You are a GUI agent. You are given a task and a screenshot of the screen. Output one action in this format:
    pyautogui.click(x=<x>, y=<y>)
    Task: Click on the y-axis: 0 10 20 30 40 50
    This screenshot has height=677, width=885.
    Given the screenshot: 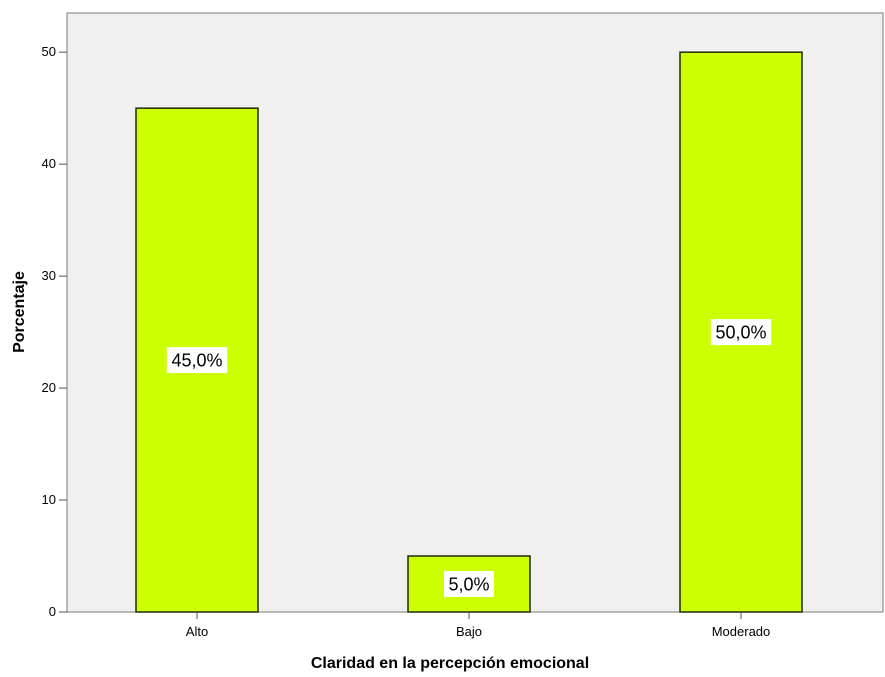 What is the action you would take?
    pyautogui.click(x=54, y=331)
    